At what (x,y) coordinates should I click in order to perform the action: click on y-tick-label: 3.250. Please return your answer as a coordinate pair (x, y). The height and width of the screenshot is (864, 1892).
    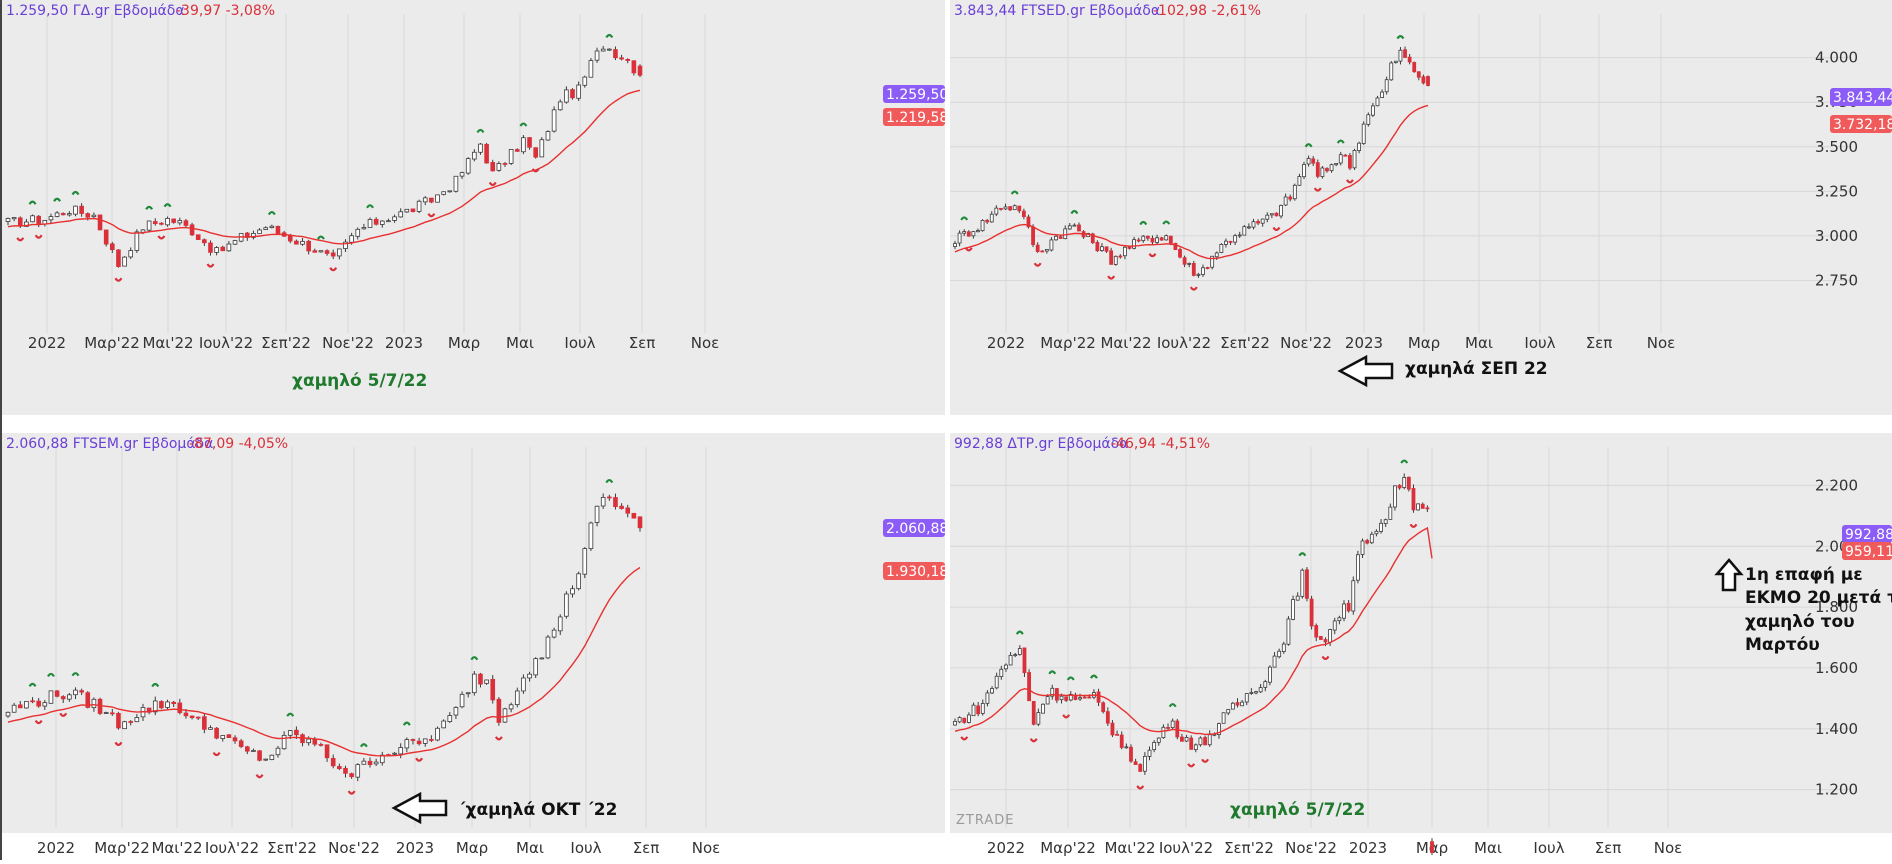
    Looking at the image, I should click on (1836, 191).